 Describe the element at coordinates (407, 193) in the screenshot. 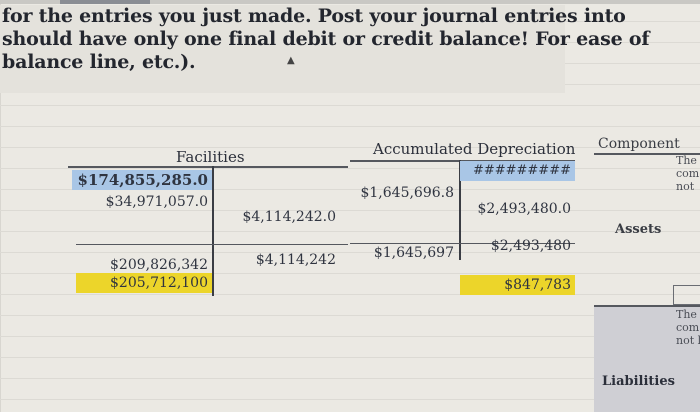

I see `accum-dep-debit-cell: $1,645,696.8` at that location.